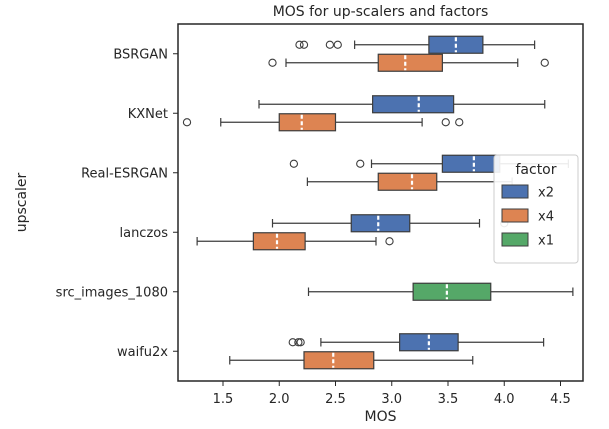 This screenshot has height=429, width=609. I want to click on x-tick-label: 2.5, so click(335, 399).